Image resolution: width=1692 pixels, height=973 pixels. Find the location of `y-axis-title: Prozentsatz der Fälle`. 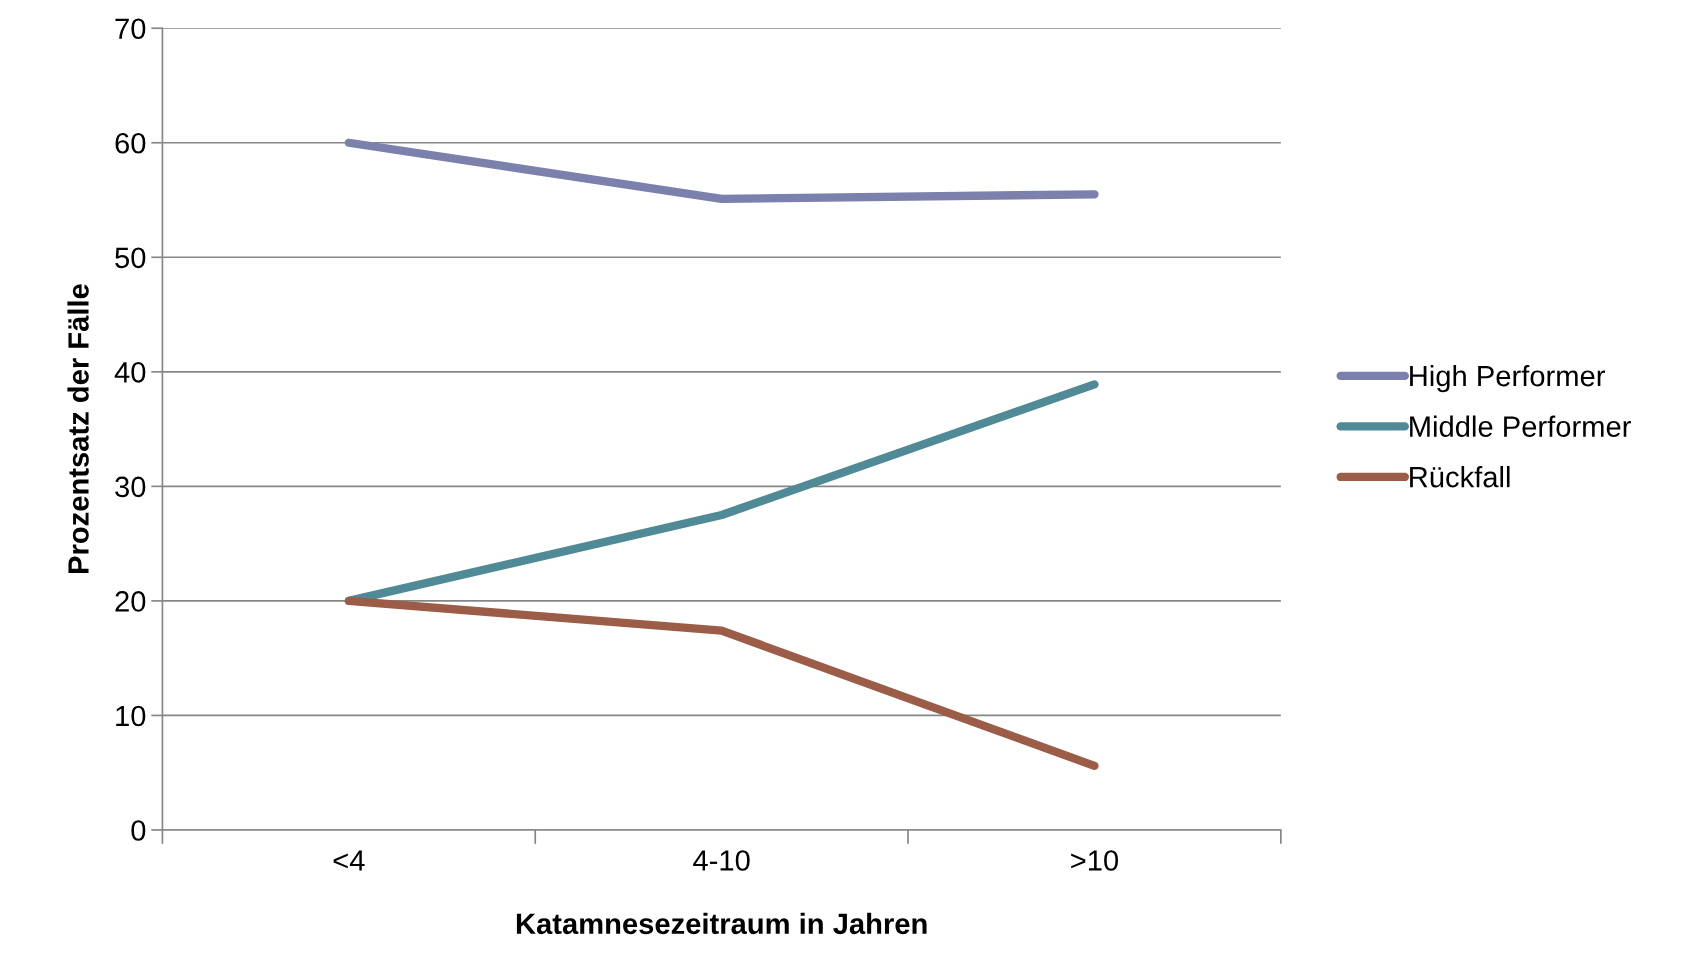

y-axis-title: Prozentsatz der Fälle is located at coordinates (78, 429).